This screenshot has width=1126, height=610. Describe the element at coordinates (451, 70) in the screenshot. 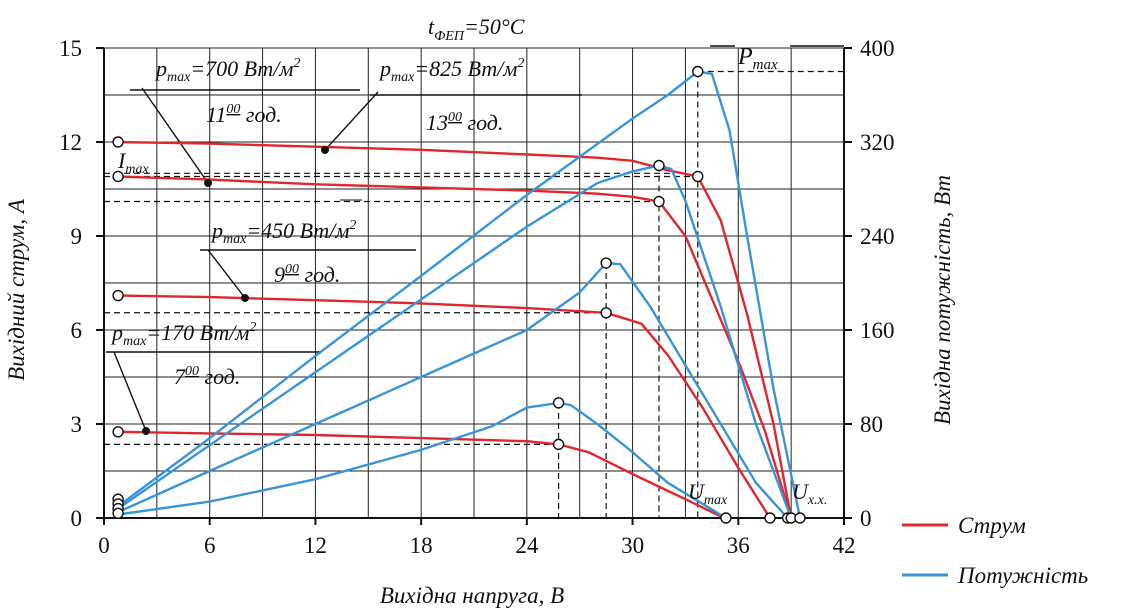

I see `svg-text: pmax=825 Вт/м2` at that location.